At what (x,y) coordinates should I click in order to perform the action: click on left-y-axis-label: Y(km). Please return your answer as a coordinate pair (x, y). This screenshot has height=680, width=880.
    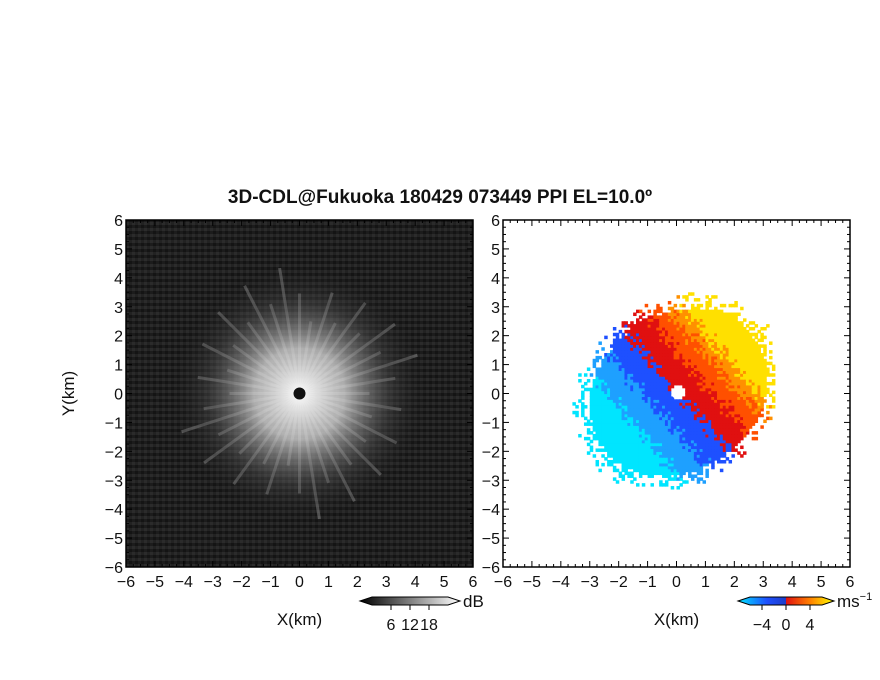
    Looking at the image, I should click on (68, 393).